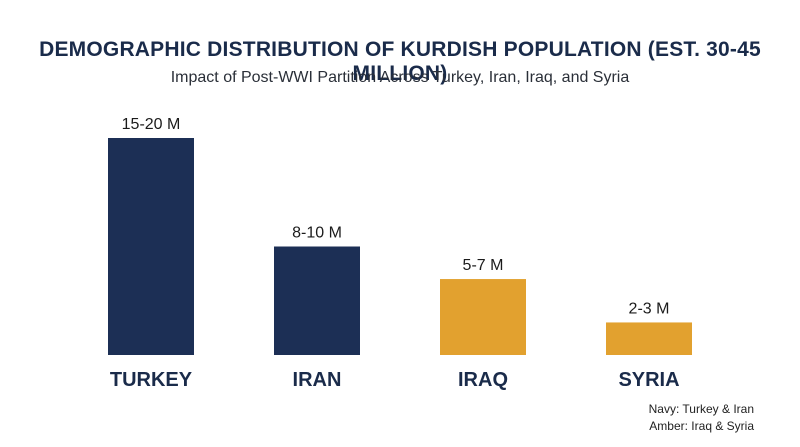 Image resolution: width=800 pixels, height=447 pixels. What do you see at coordinates (701, 418) in the screenshot?
I see `legend: Navy: Turkey & Iran Amber: Iraq & Syria` at bounding box center [701, 418].